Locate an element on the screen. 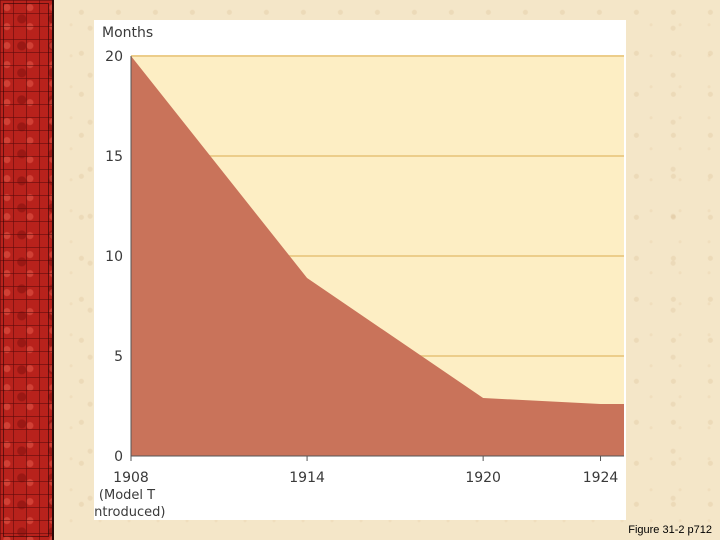 This screenshot has height=540, width=720. y-tick-label-10: 10 is located at coordinates (114, 257).